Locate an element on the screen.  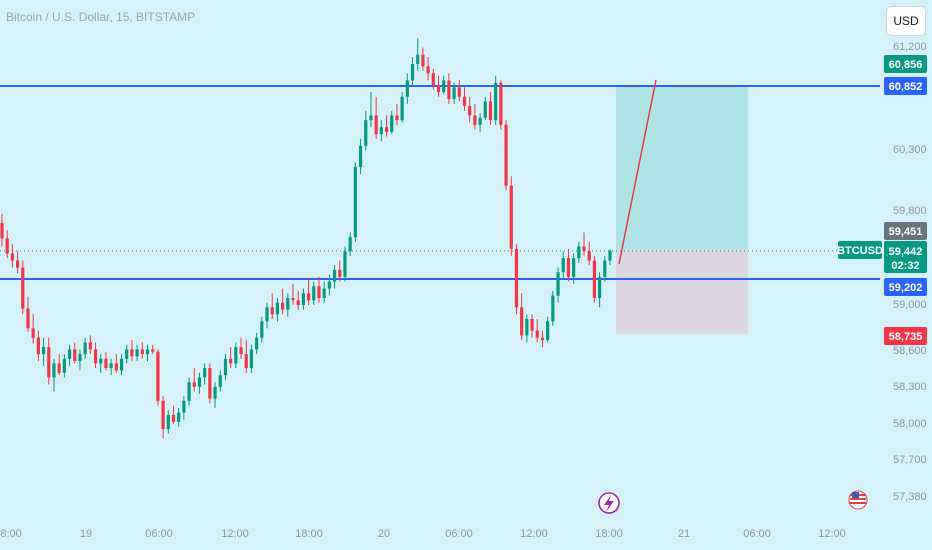
currency-button: USD is located at coordinates (906, 21).